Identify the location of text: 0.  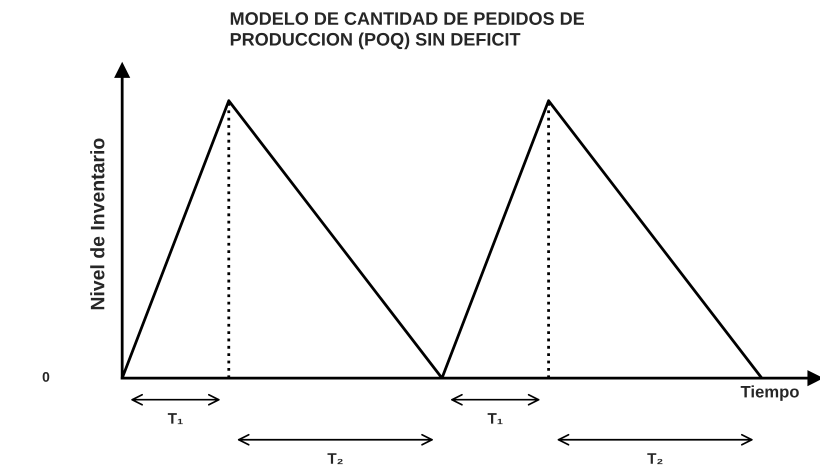
(46, 377).